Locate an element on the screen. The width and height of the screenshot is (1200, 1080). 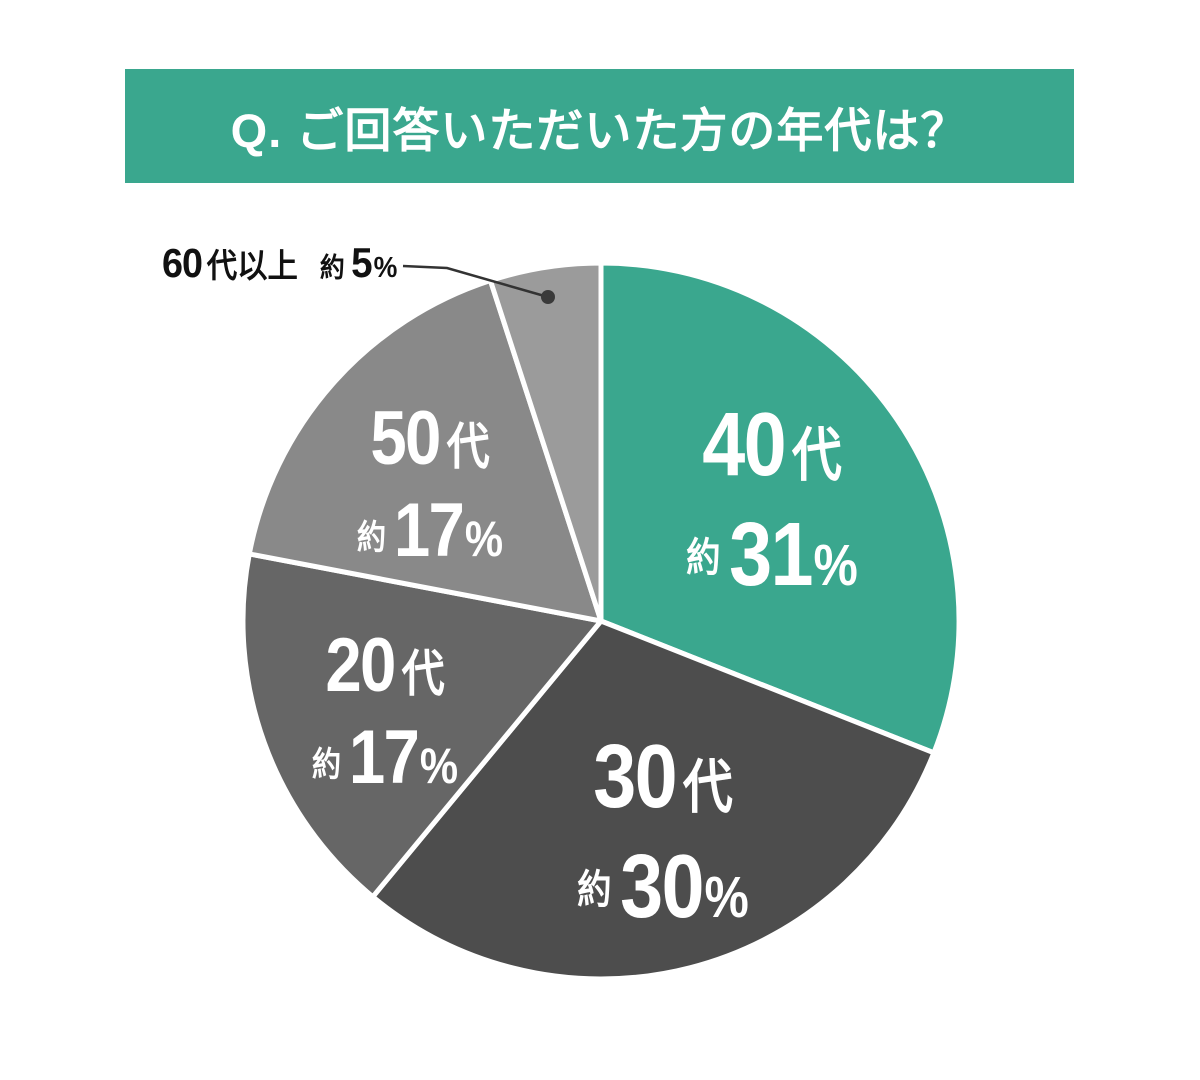
percent-number: 31 is located at coordinates (771, 555).